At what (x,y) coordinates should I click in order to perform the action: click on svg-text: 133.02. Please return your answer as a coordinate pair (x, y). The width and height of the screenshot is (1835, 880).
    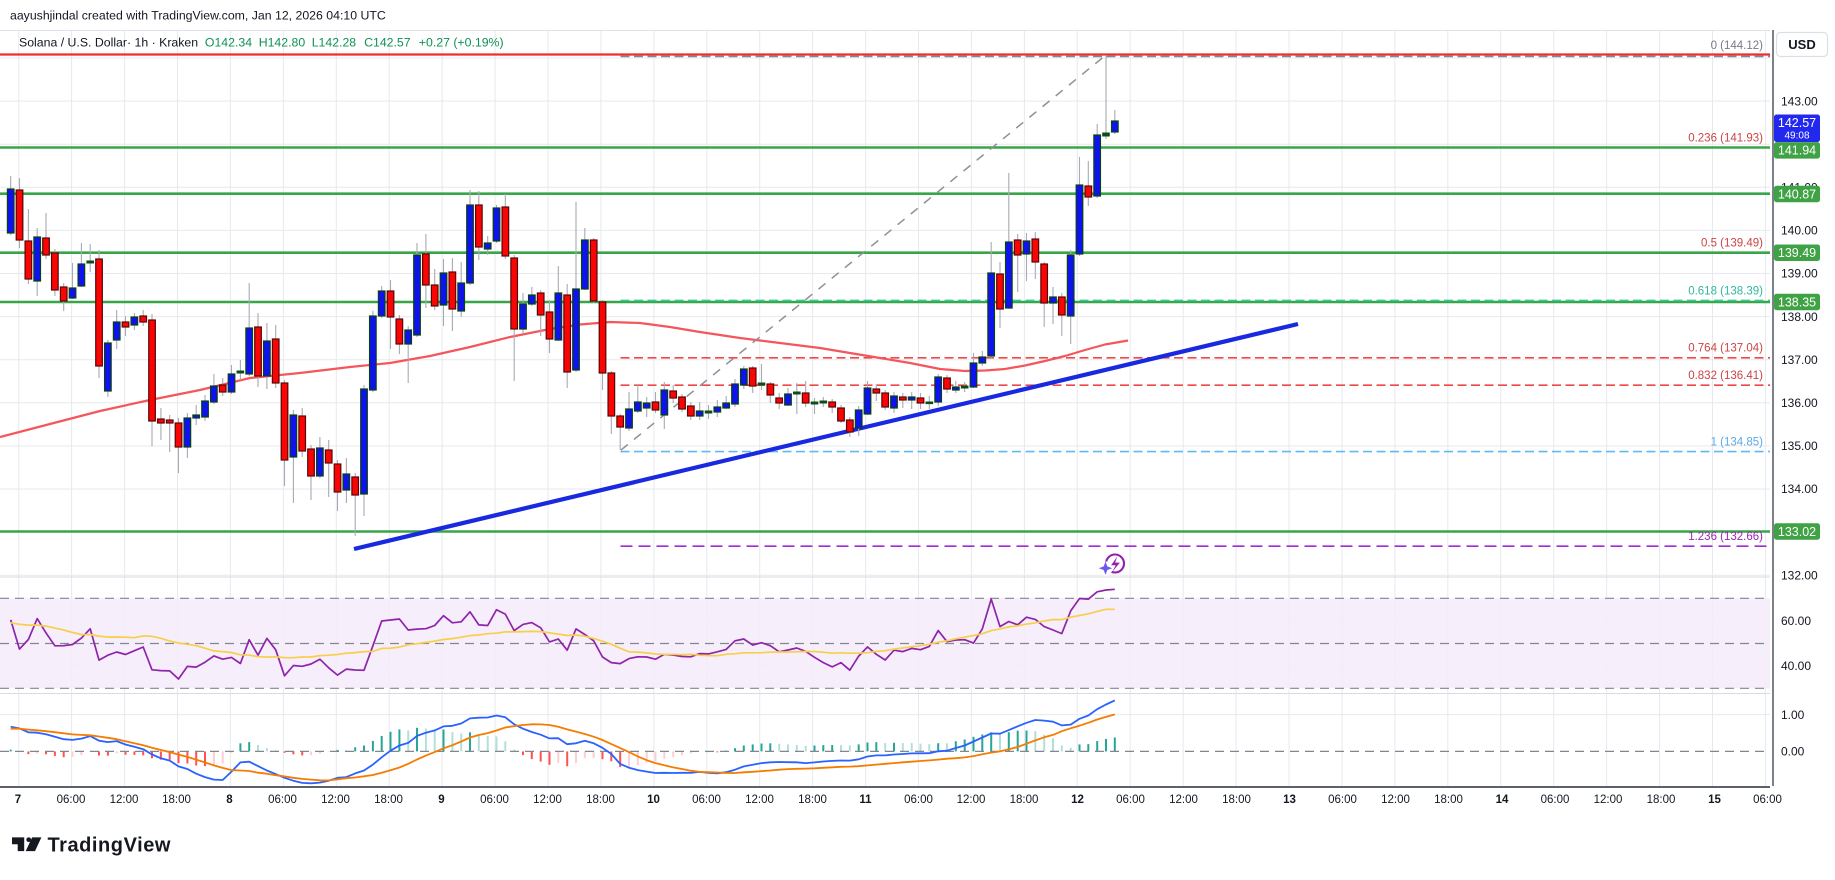
    Looking at the image, I should click on (1797, 532).